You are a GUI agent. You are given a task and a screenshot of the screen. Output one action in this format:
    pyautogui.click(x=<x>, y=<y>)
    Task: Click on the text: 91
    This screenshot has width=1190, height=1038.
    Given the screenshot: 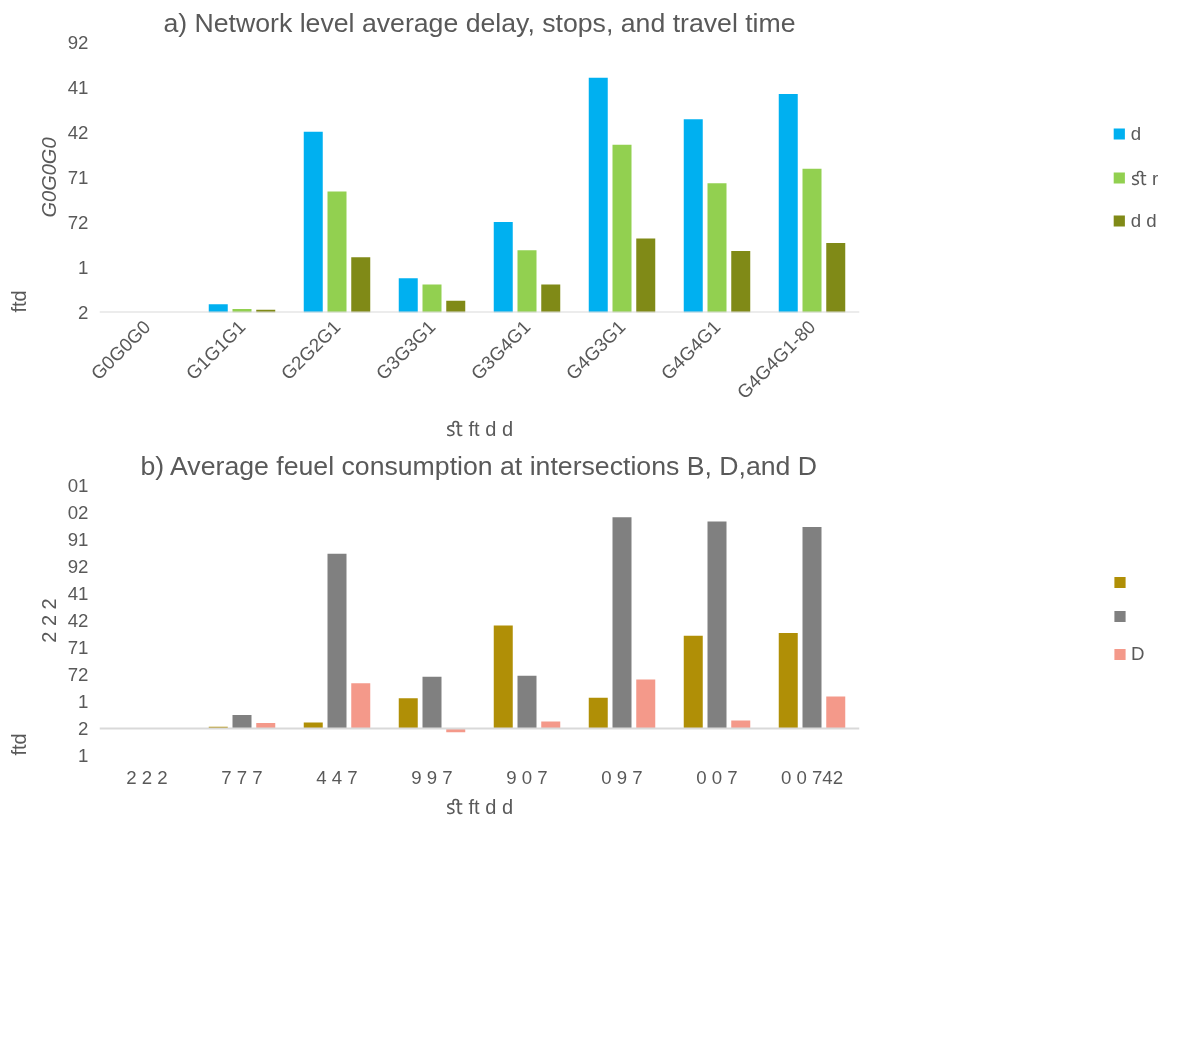 What is the action you would take?
    pyautogui.click(x=78, y=539)
    